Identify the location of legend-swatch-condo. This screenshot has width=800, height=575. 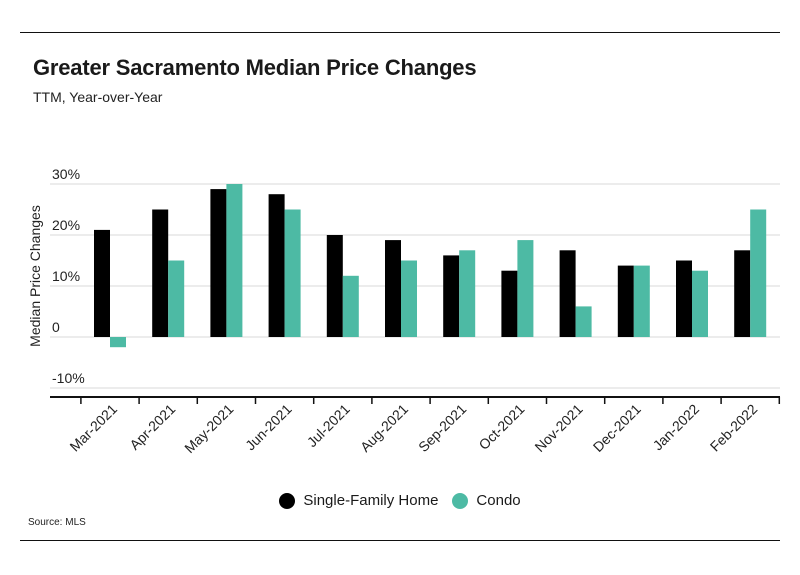
(460, 500).